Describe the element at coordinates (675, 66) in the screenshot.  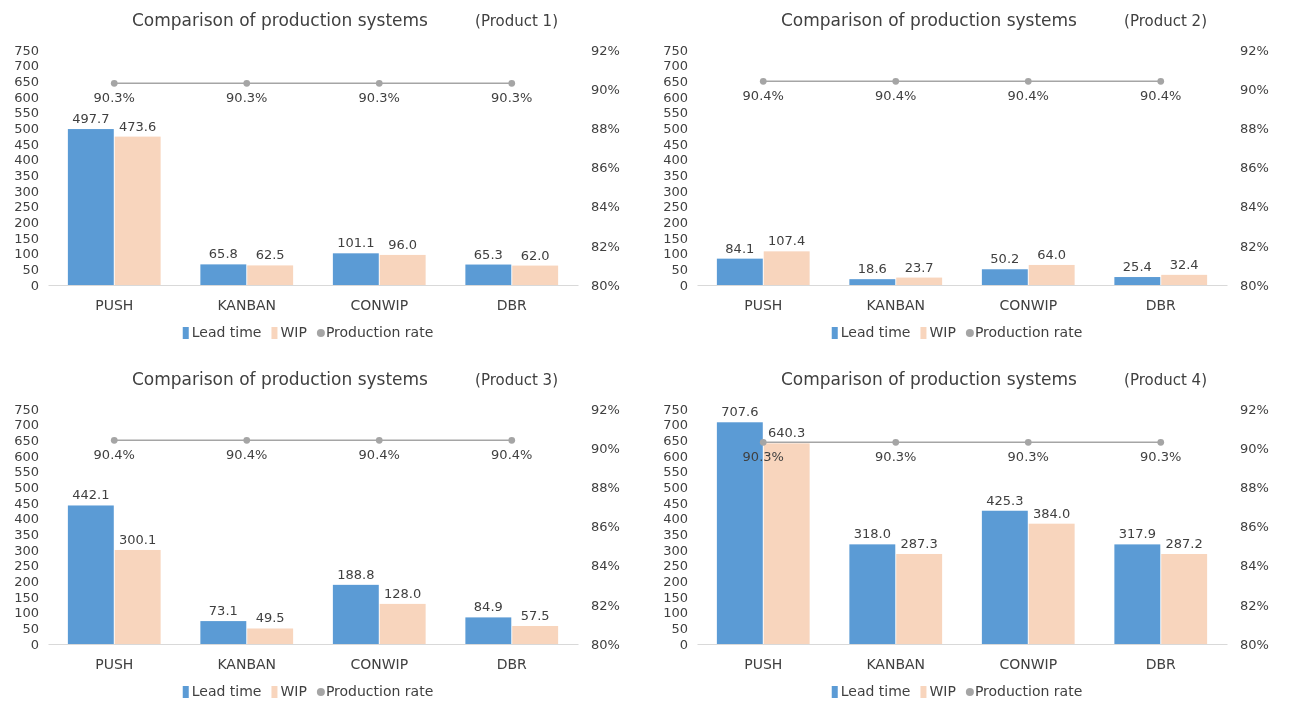
I see `y-tick-label: 700` at that location.